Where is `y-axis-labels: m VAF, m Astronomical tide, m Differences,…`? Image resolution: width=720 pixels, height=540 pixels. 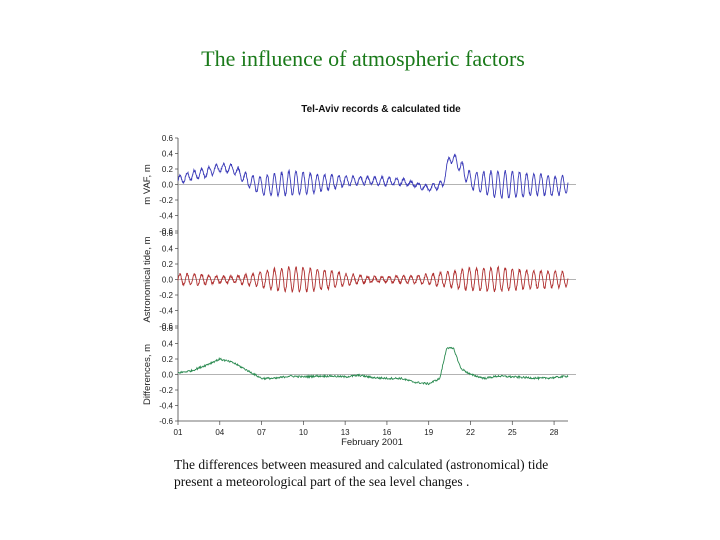
y-axis-labels: m VAF, m Astronomical tide, m Differences,… is located at coordinates (147, 284).